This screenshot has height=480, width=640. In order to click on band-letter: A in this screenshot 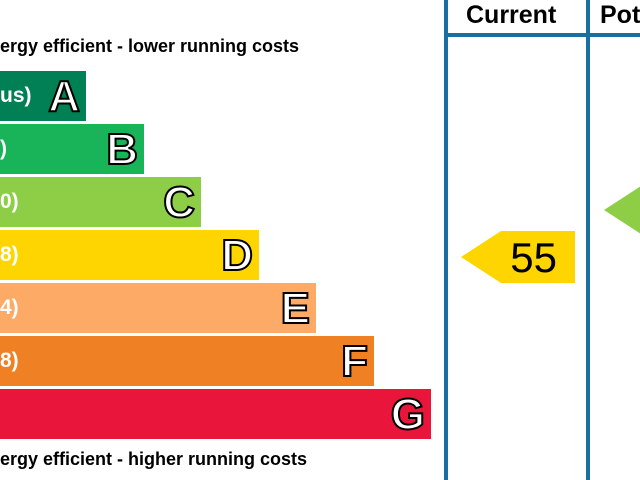, I will do `click(64, 96)`.